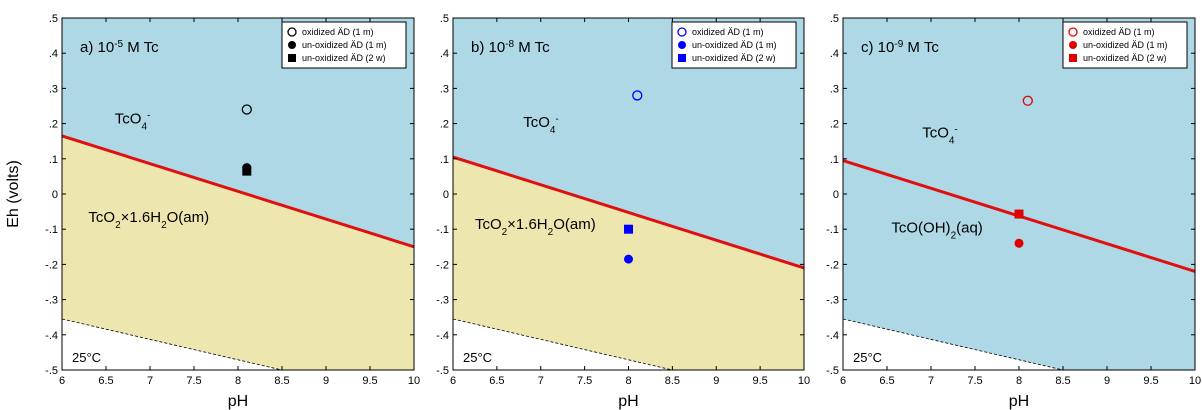 This screenshot has height=410, width=1202. I want to click on y-tick-label: -.5, so click(51, 371).